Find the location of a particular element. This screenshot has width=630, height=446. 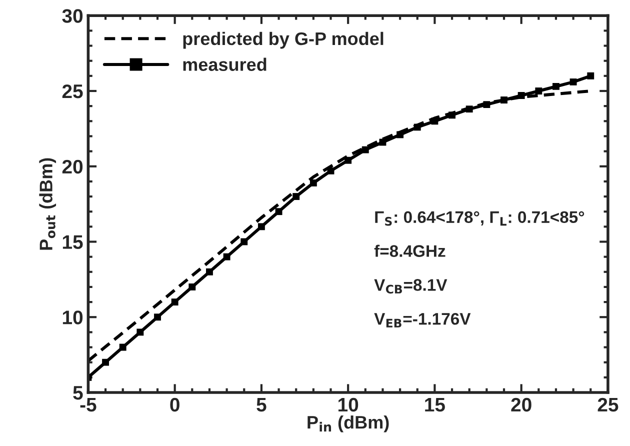

y-axis-title: P$_{out}$ (dBm) is located at coordinates (47, 204).